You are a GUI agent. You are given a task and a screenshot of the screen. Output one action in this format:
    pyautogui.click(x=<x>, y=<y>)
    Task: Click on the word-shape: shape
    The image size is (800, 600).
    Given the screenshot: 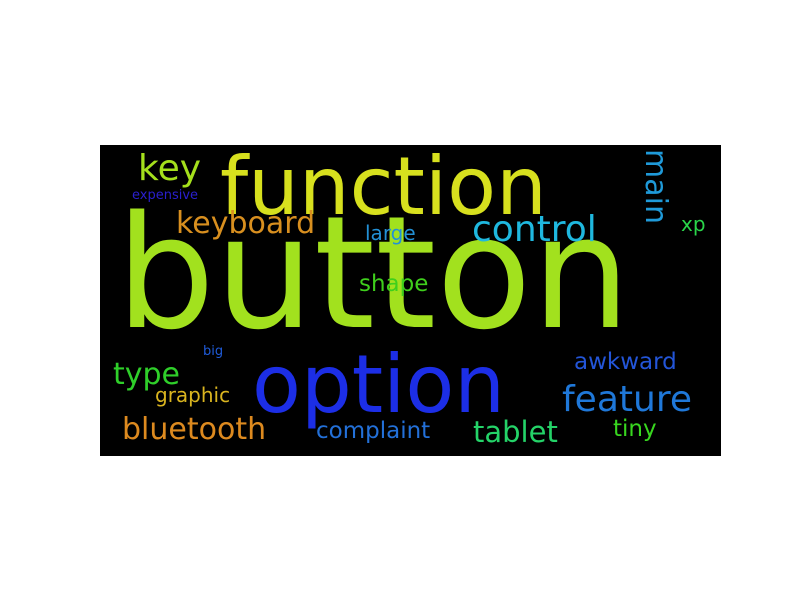 What is the action you would take?
    pyautogui.click(x=394, y=284)
    